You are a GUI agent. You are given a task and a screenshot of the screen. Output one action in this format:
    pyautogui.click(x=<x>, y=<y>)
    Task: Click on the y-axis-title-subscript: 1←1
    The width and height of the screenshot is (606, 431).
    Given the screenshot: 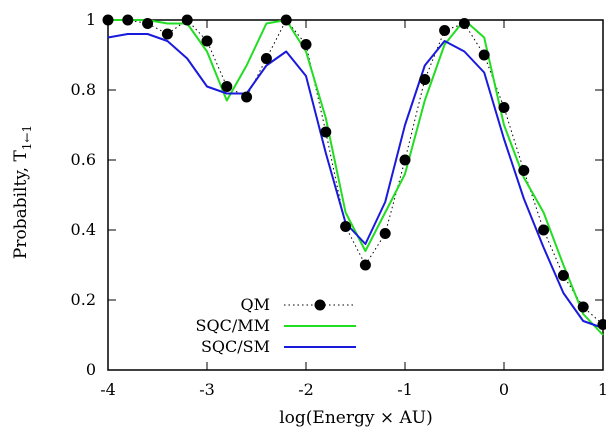 What is the action you would take?
    pyautogui.click(x=27, y=137)
    